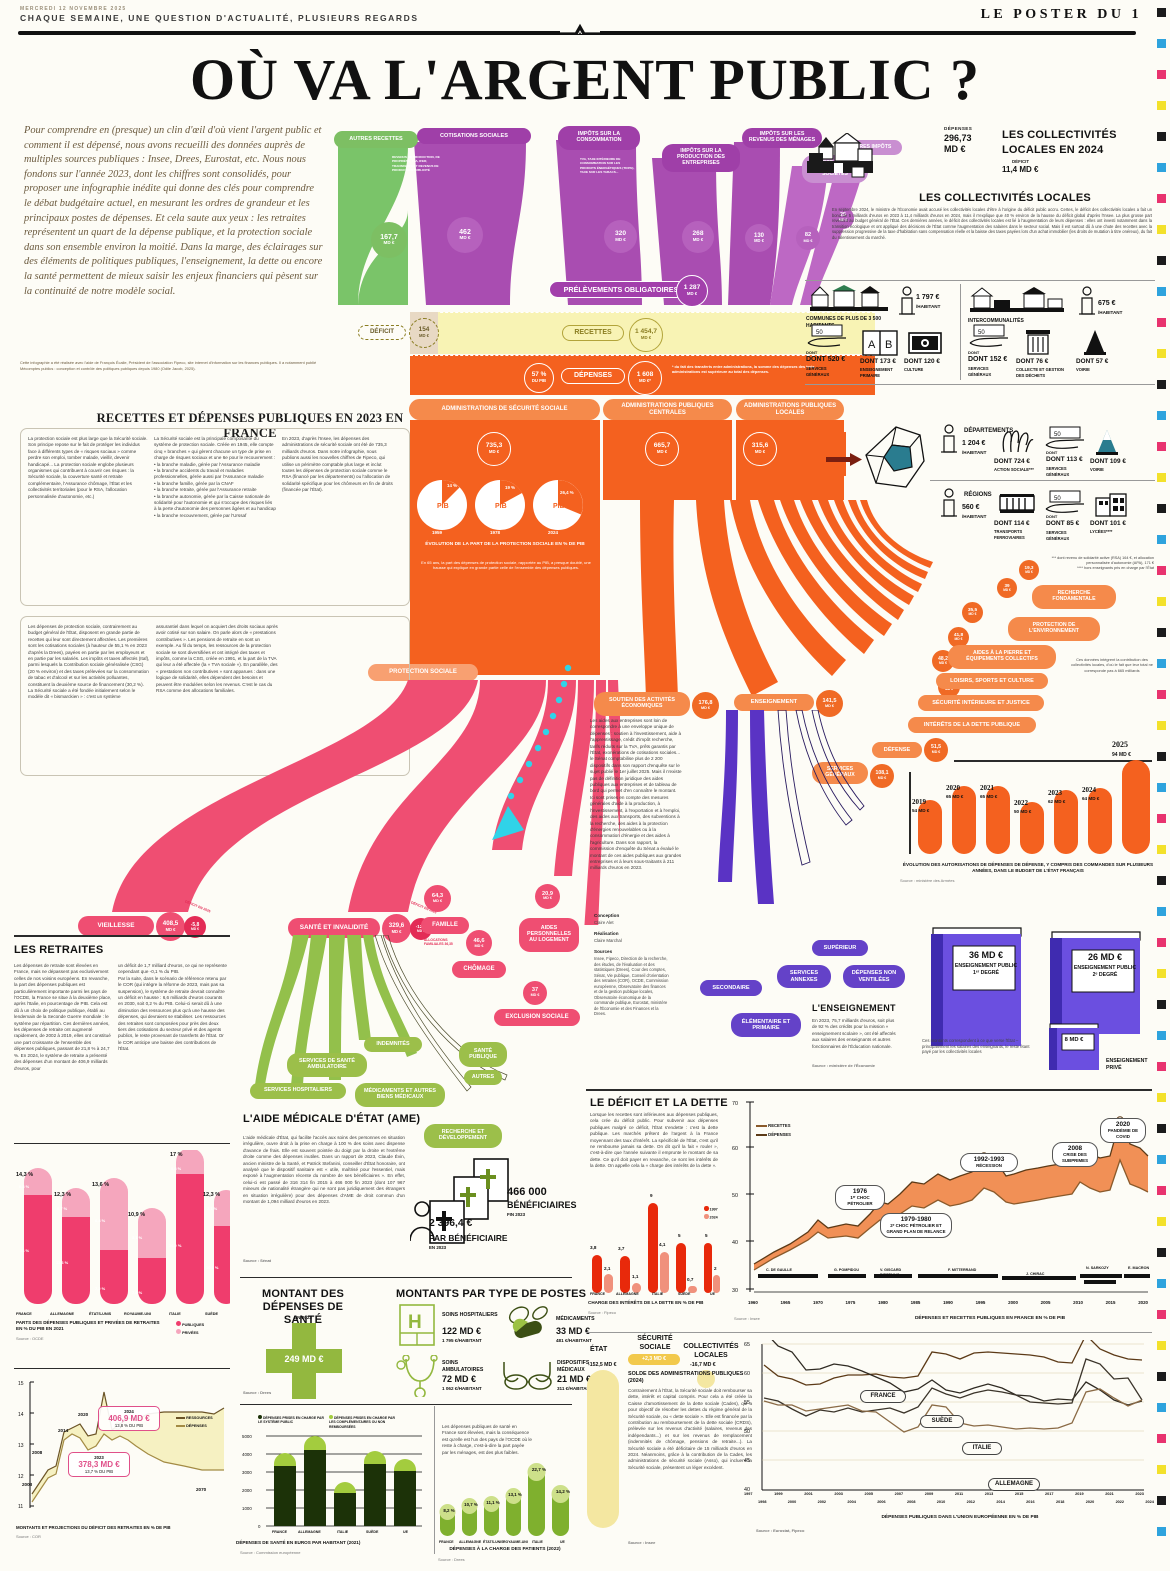 Image resolution: width=1170 pixels, height=1571 pixels. Describe the element at coordinates (897, 750) in the screenshot. I see `central-item-defense: DÉFENSE` at that location.